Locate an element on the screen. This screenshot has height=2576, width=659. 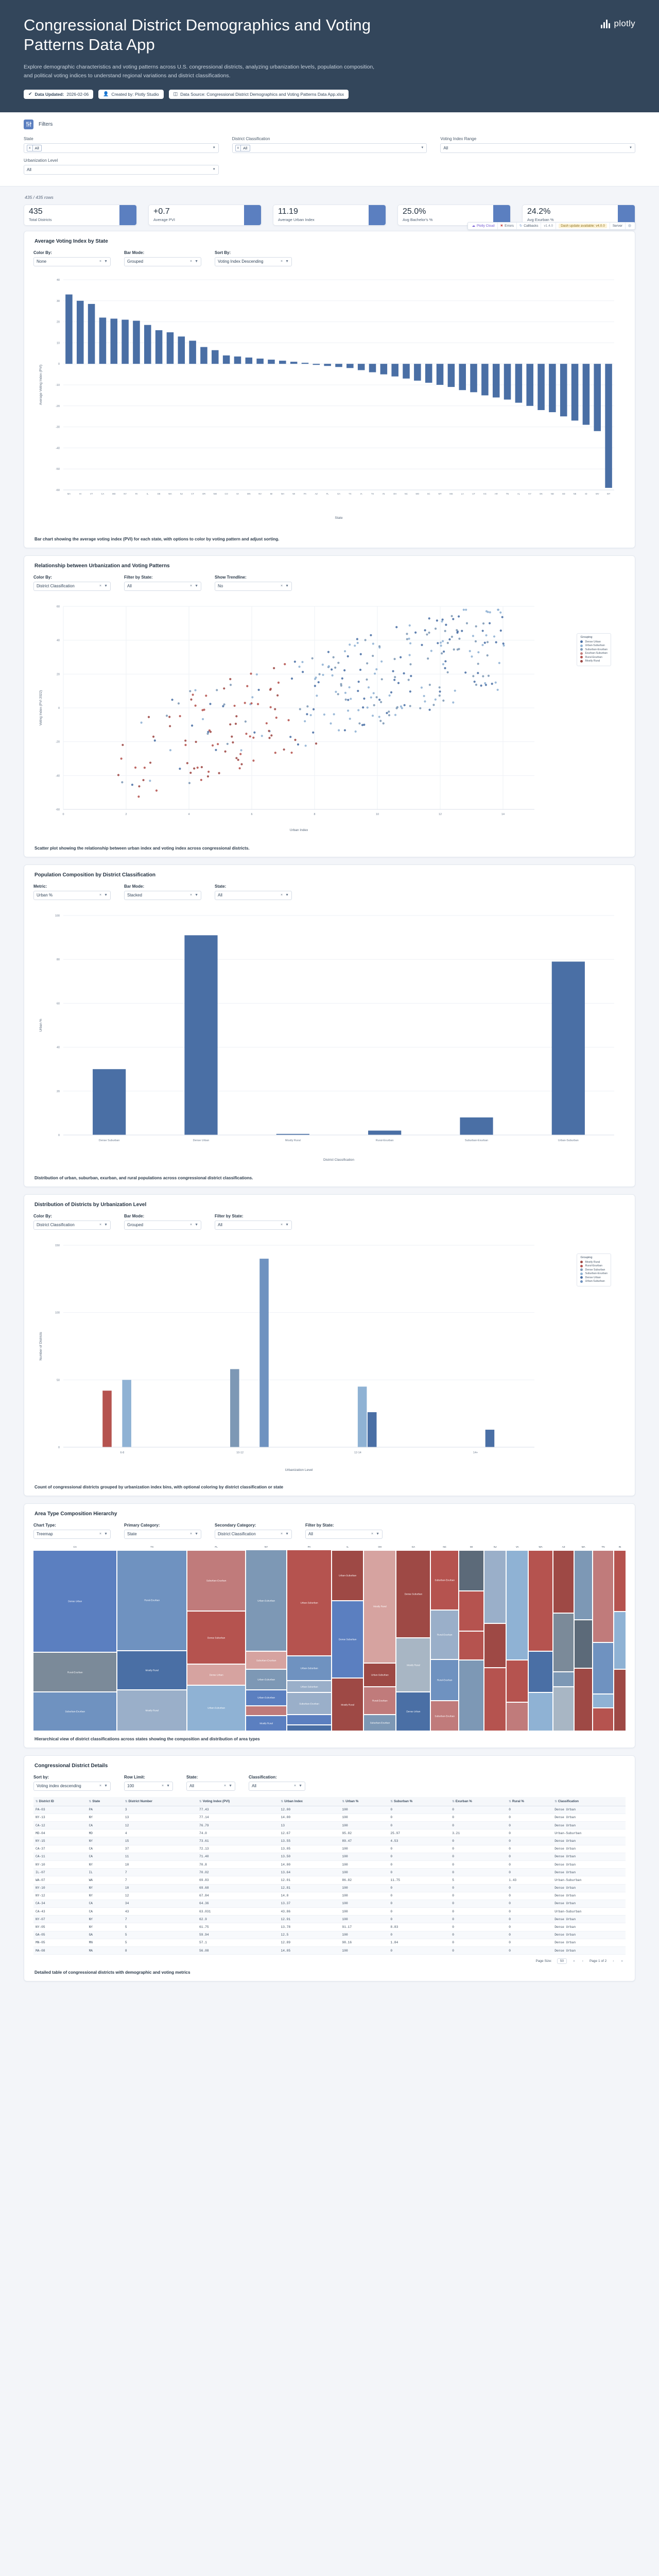
legend-item: Suburban-Exurban is located at coordinates (594, 1273).